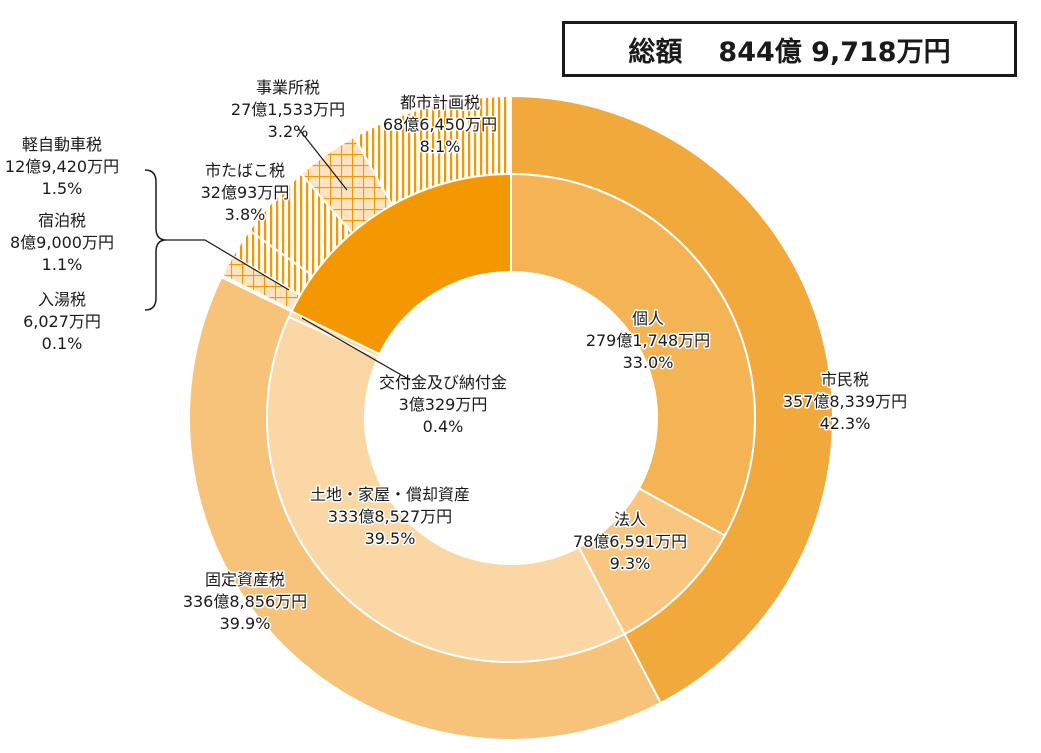 This screenshot has height=753, width=1041. Describe the element at coordinates (845, 379) in the screenshot. I see `outer_ring-label-0-name: 市民税` at that location.